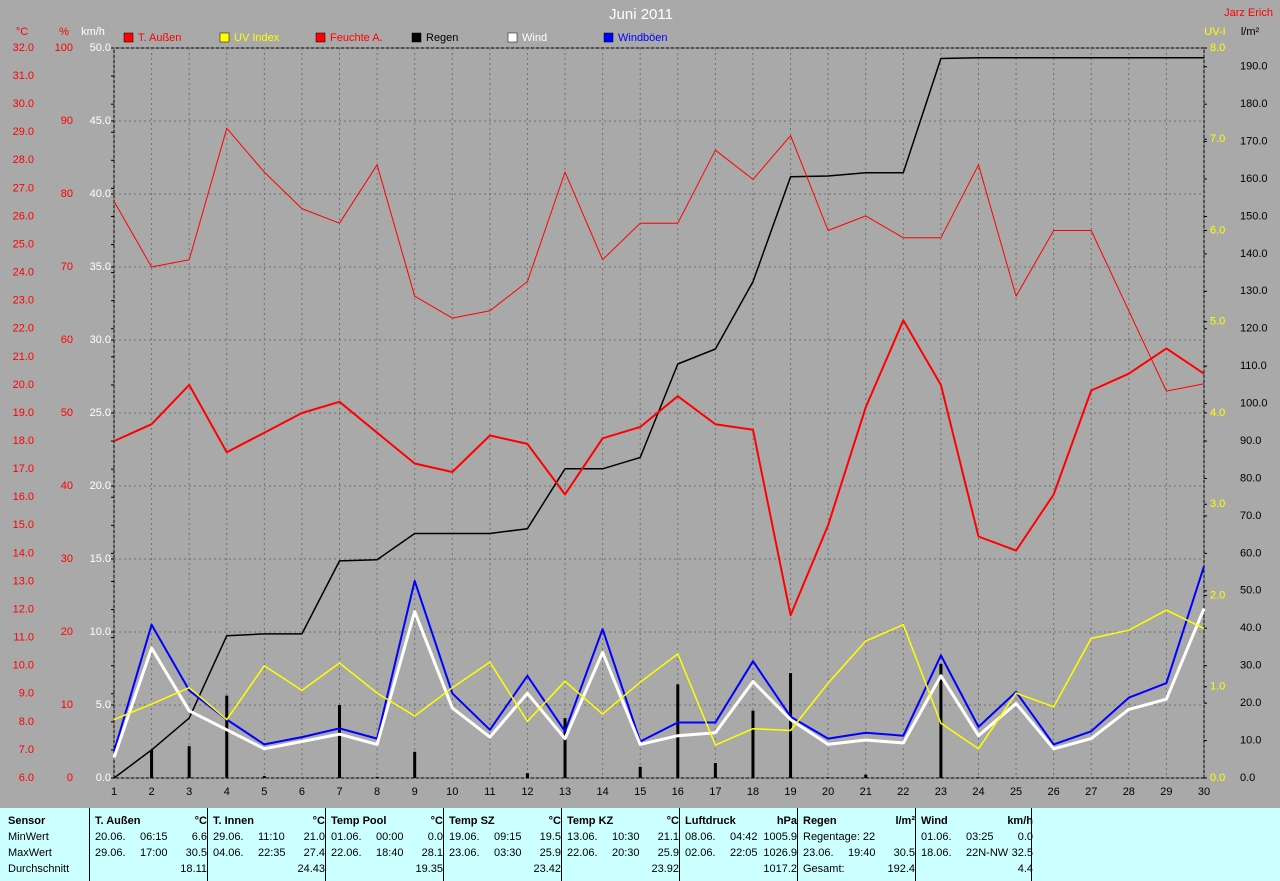 This screenshot has width=1280, height=881. What do you see at coordinates (23, 638) in the screenshot?
I see `y-tick-label: 11.0` at bounding box center [23, 638].